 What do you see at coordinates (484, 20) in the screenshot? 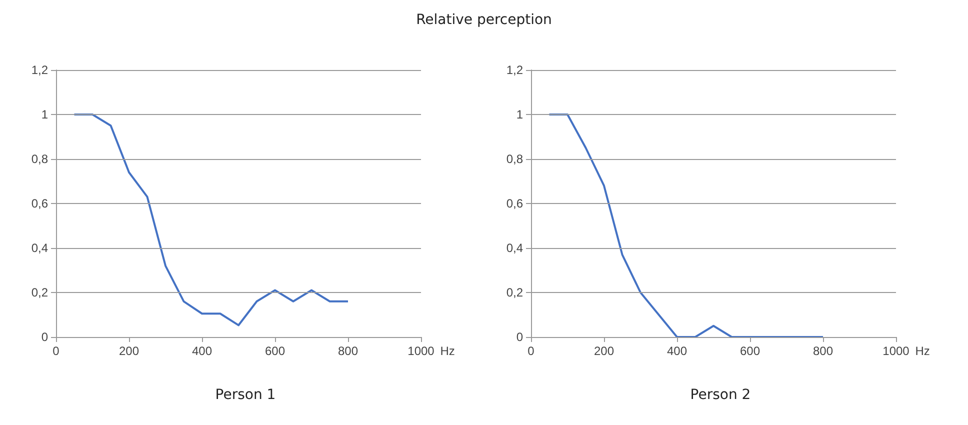
I see `text: Relative perception` at bounding box center [484, 20].